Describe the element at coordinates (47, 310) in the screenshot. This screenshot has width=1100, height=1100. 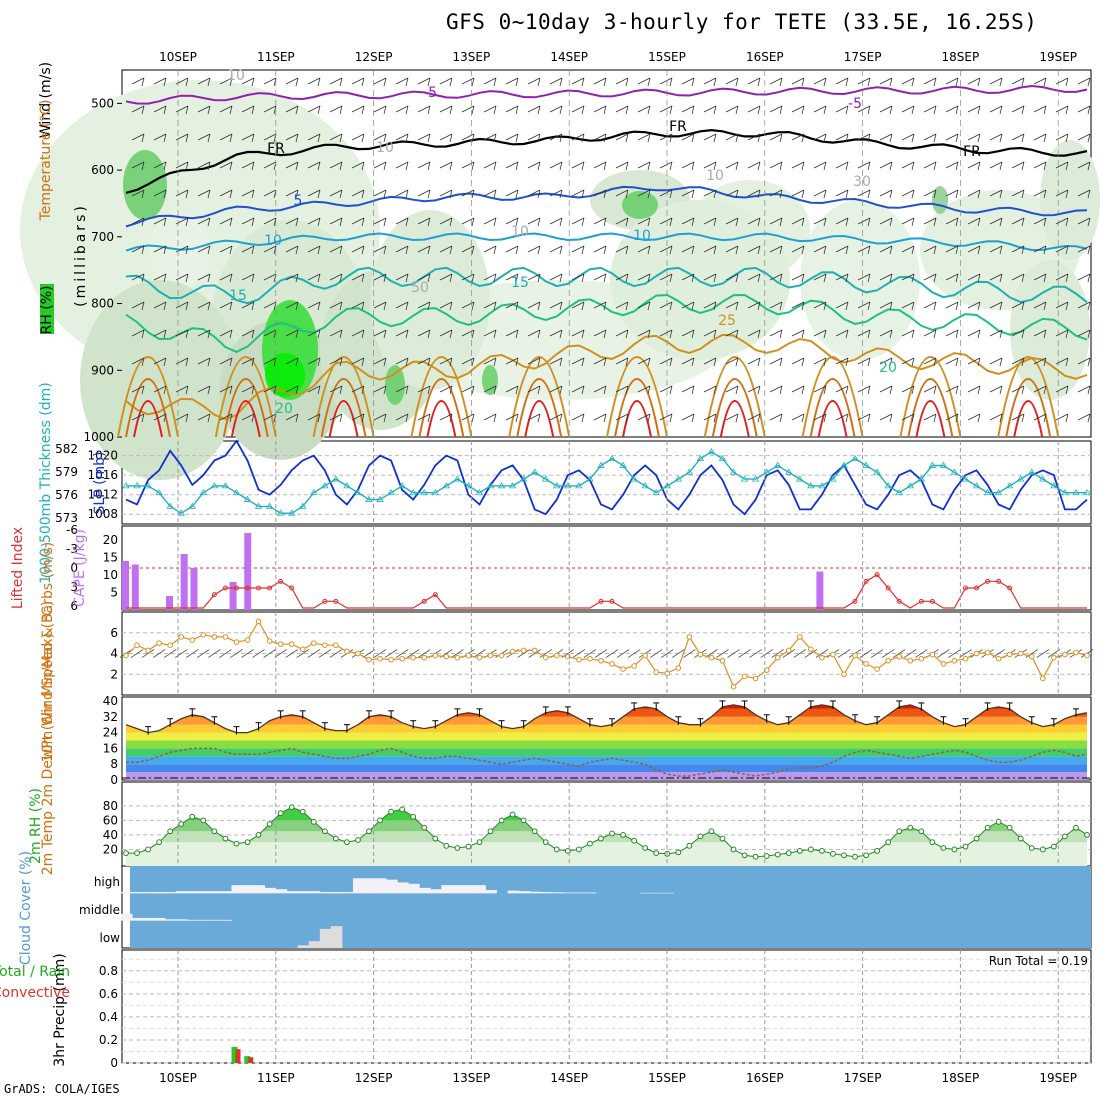
I see `rh-legend-label: RH (%)` at that location.